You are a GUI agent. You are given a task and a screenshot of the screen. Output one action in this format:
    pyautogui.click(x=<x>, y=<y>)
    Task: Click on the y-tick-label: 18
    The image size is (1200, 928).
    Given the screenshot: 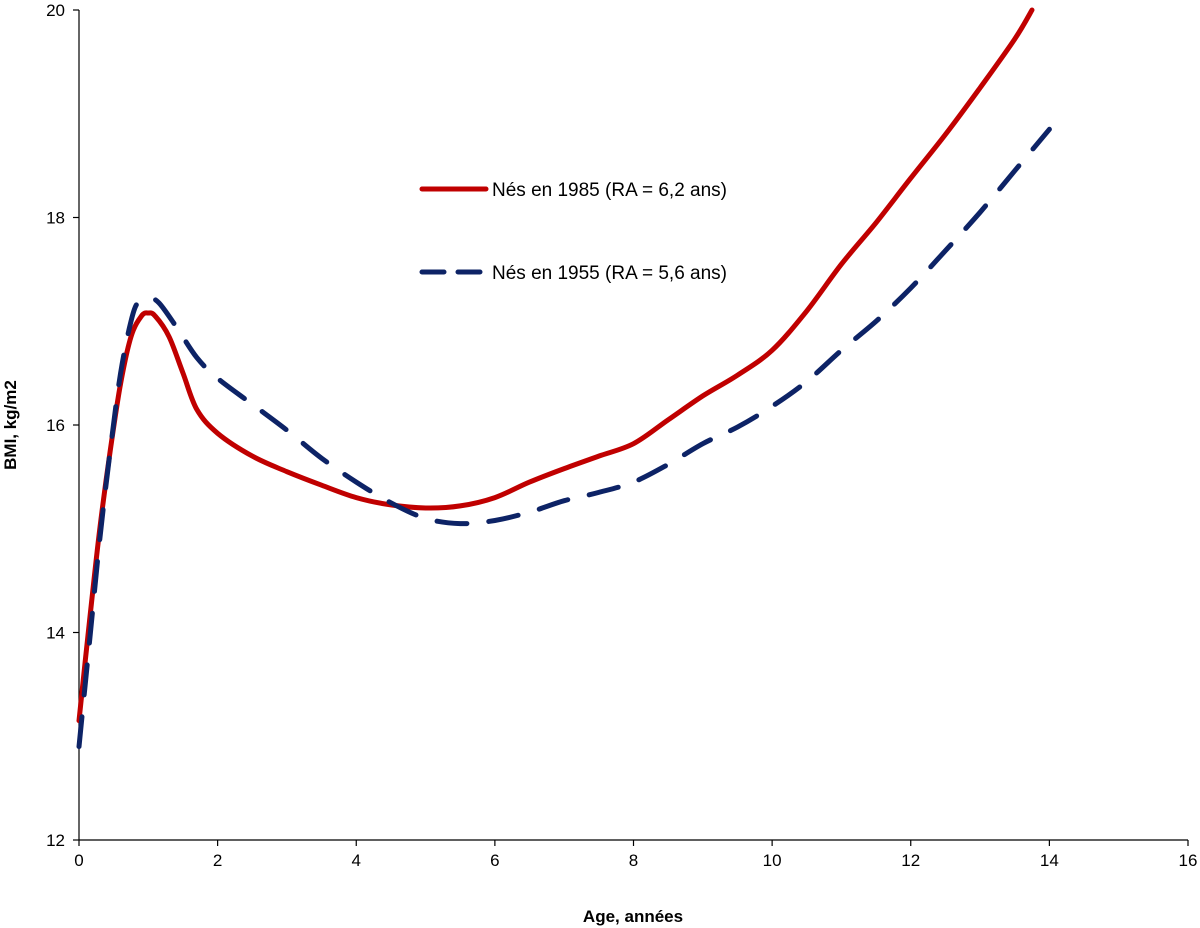 What is the action you would take?
    pyautogui.click(x=55, y=218)
    